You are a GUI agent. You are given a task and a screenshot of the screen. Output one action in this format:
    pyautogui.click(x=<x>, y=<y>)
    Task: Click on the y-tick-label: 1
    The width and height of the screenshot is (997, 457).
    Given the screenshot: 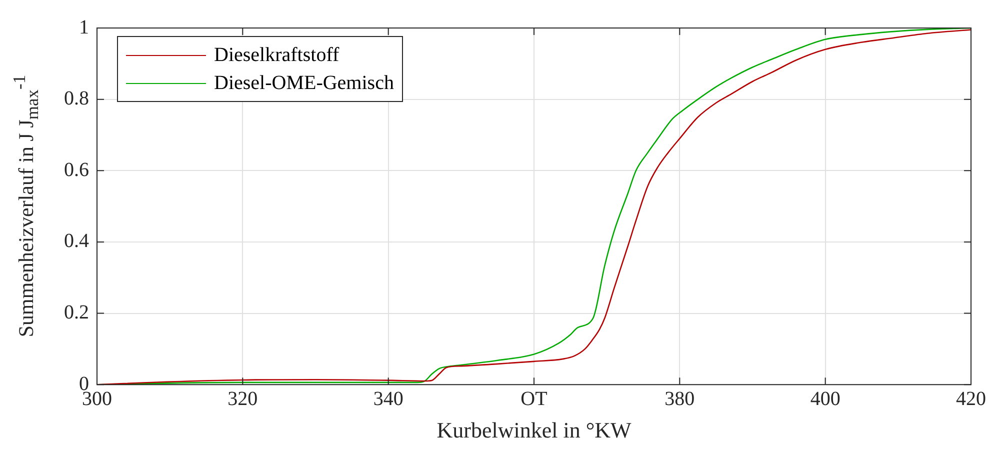 What is the action you would take?
    pyautogui.click(x=84, y=27)
    